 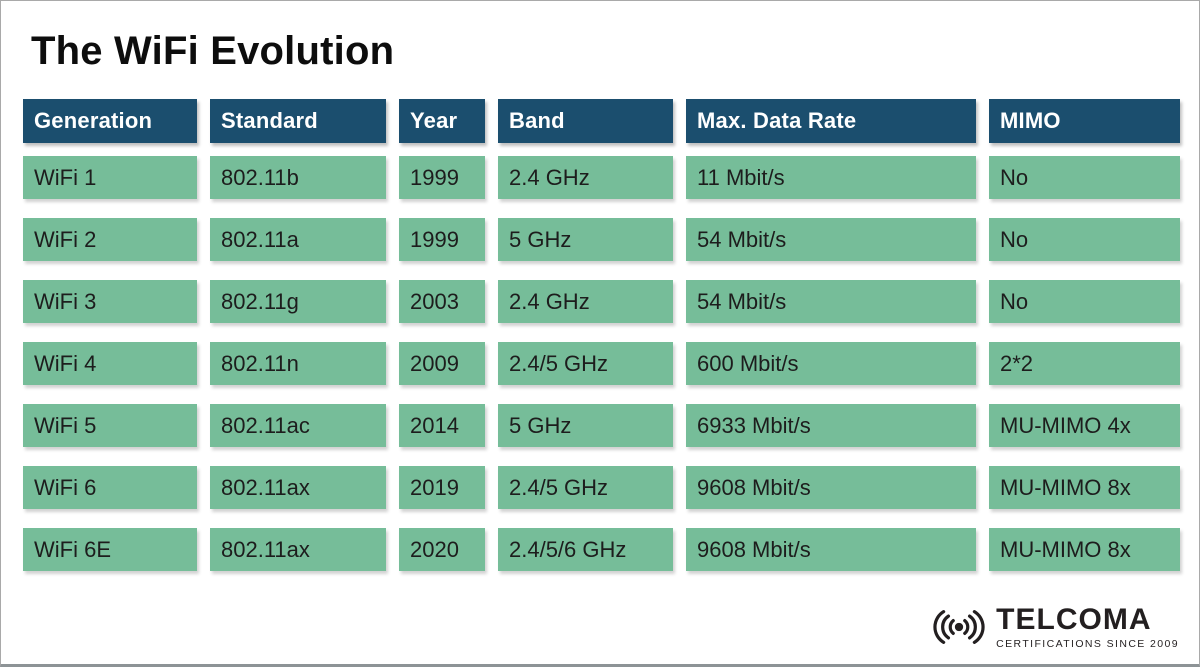 What do you see at coordinates (442, 239) in the screenshot?
I see `cell-year-row2: 1999` at bounding box center [442, 239].